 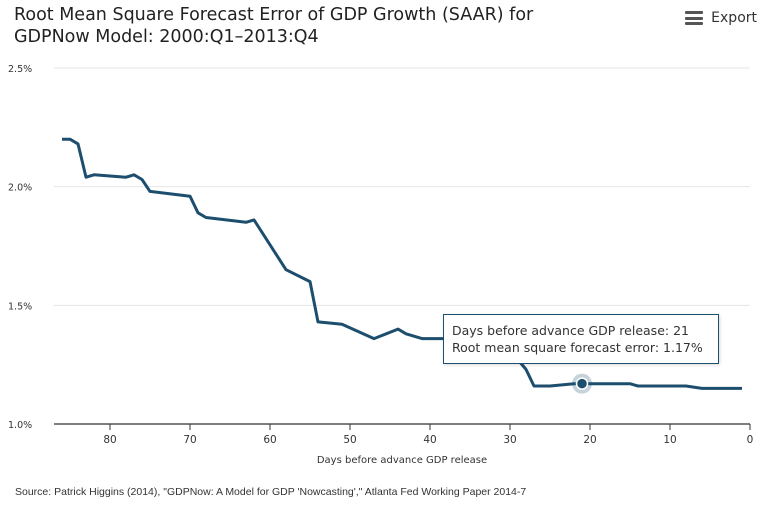 I want to click on x-tick-label: 80, so click(x=109, y=440).